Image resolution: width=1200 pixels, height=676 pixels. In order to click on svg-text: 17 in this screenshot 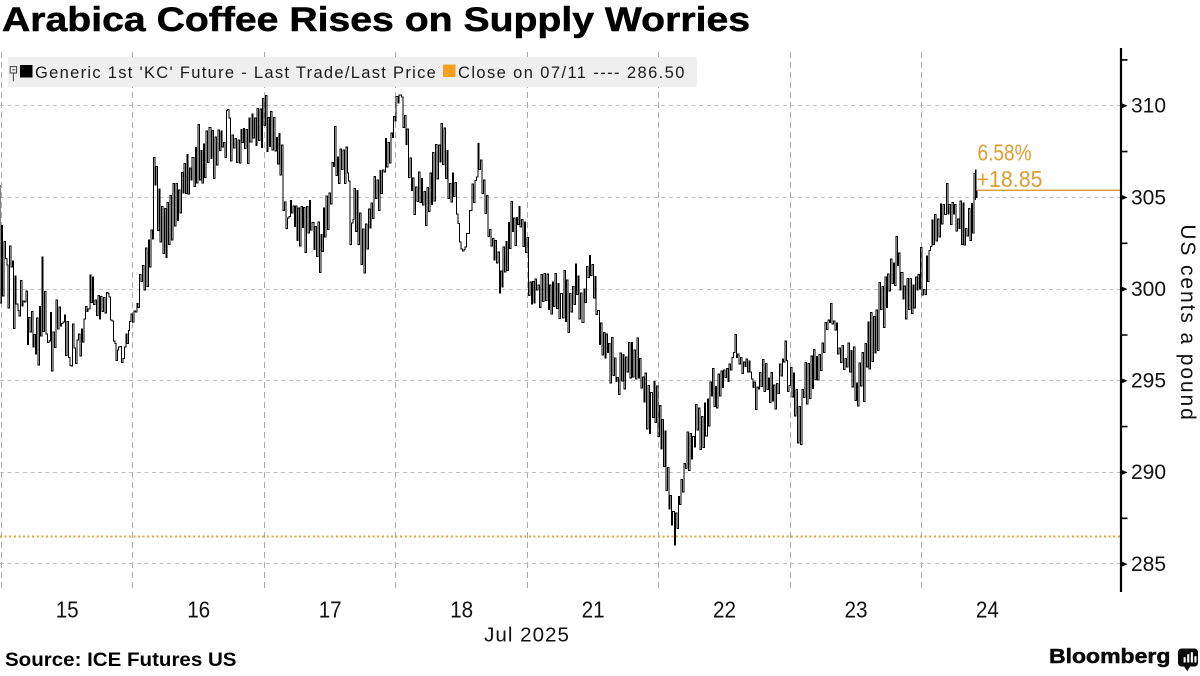, I will do `click(330, 610)`.